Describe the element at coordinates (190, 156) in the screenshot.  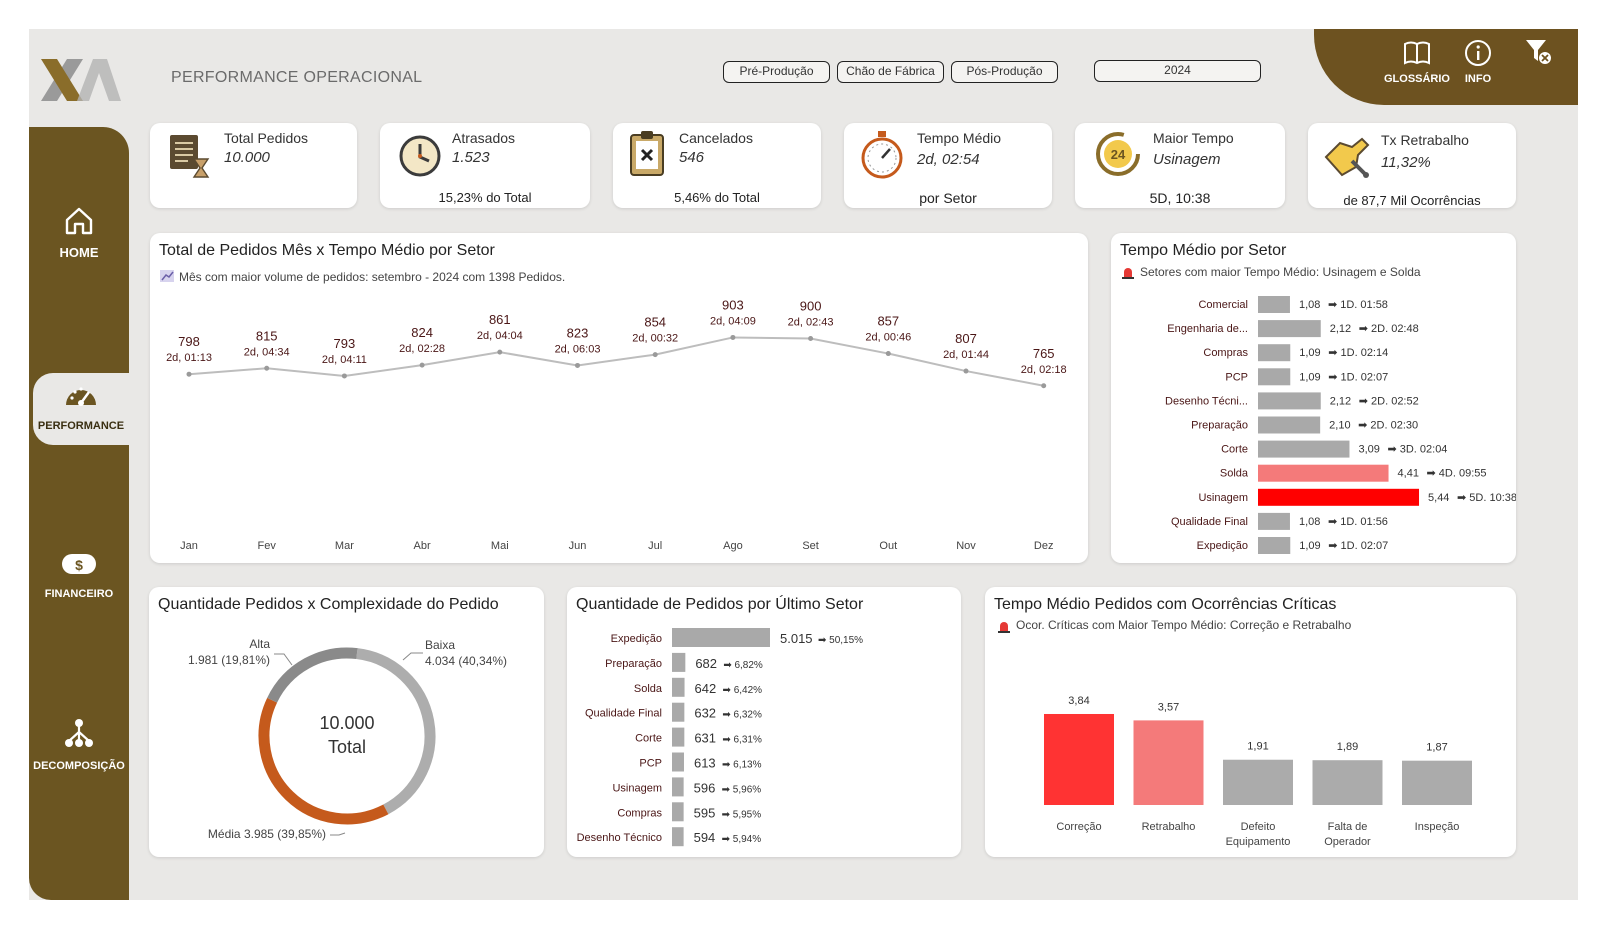
I see `checklist-hourglass-icon` at that location.